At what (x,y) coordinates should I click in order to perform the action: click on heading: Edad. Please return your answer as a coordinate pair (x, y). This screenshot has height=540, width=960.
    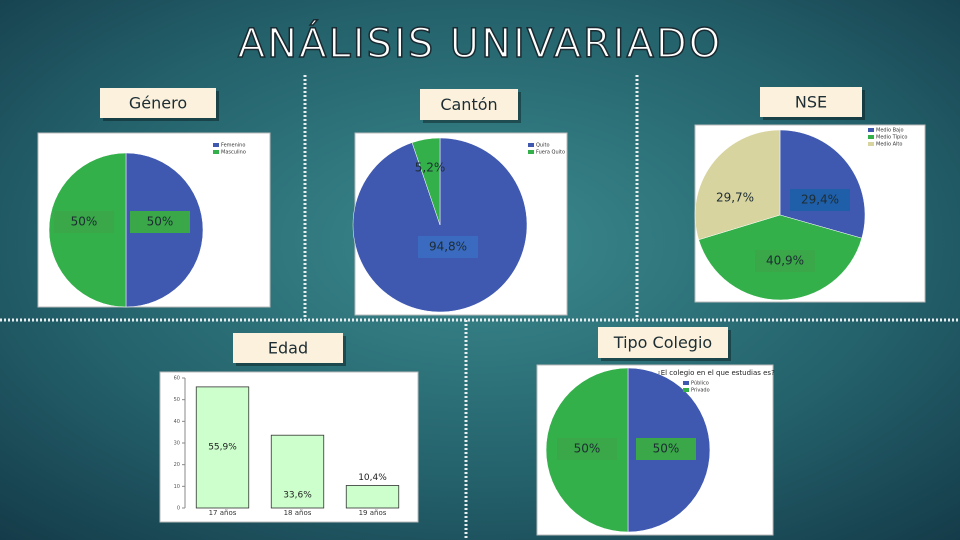
    Looking at the image, I should click on (288, 348).